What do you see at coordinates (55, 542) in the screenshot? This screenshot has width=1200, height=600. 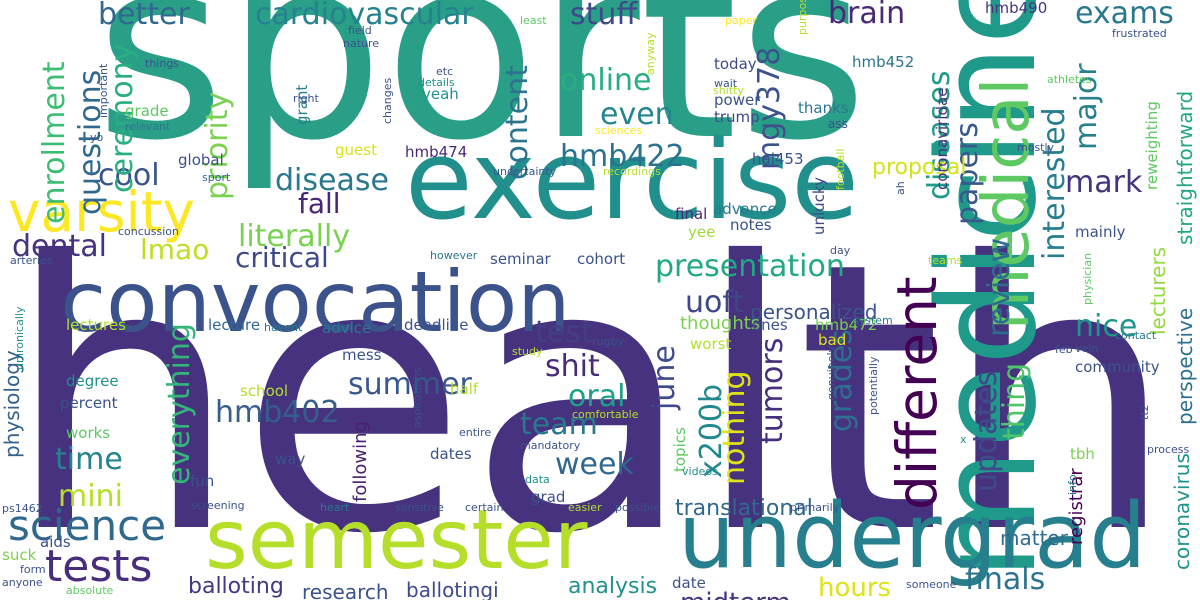 I see `word-aids: aids` at bounding box center [55, 542].